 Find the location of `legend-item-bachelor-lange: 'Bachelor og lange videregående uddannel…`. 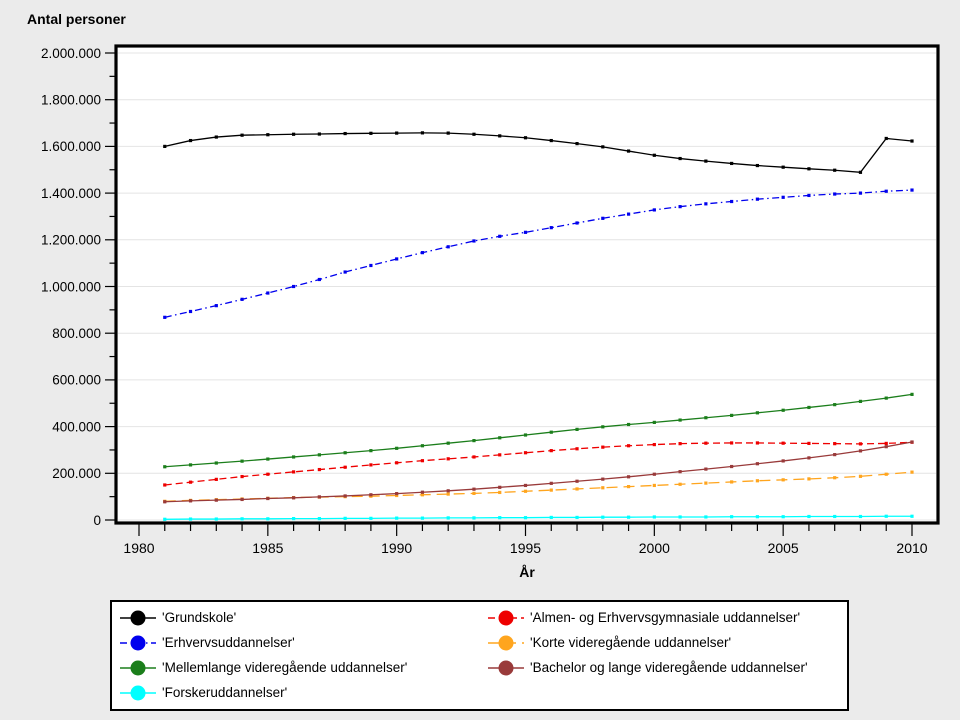

legend-item-bachelor-lange: 'Bachelor og lange videregående uddannel… is located at coordinates (667, 667).